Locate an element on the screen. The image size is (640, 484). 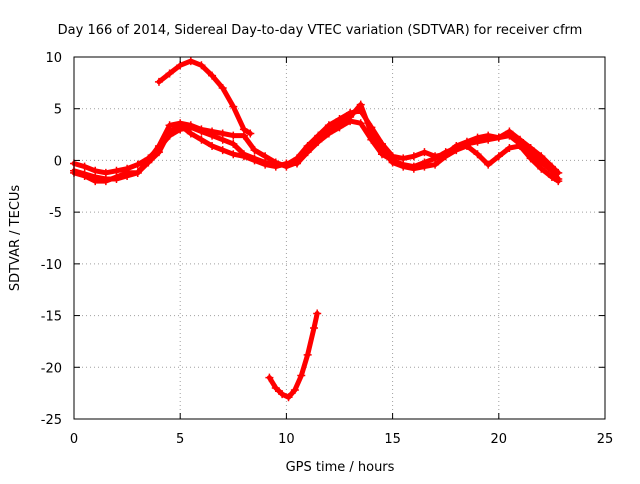
y-tick-label: 5 is located at coordinates (58, 110).